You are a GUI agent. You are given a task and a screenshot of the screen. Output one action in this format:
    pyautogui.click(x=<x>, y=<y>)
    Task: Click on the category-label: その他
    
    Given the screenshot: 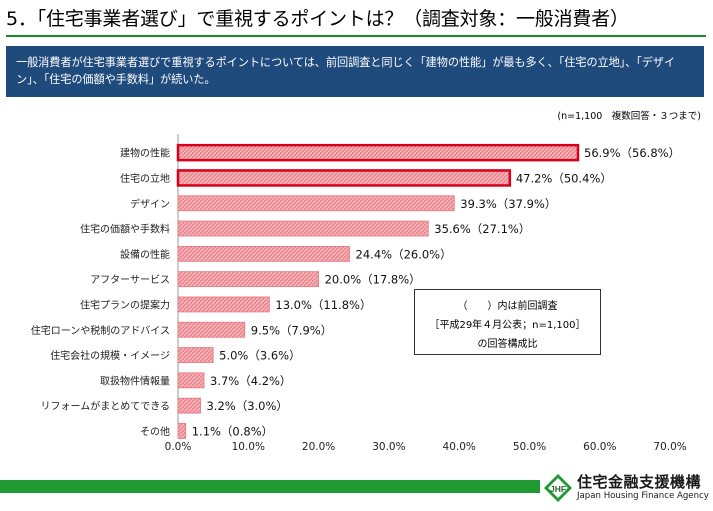 What is the action you would take?
    pyautogui.click(x=155, y=431)
    